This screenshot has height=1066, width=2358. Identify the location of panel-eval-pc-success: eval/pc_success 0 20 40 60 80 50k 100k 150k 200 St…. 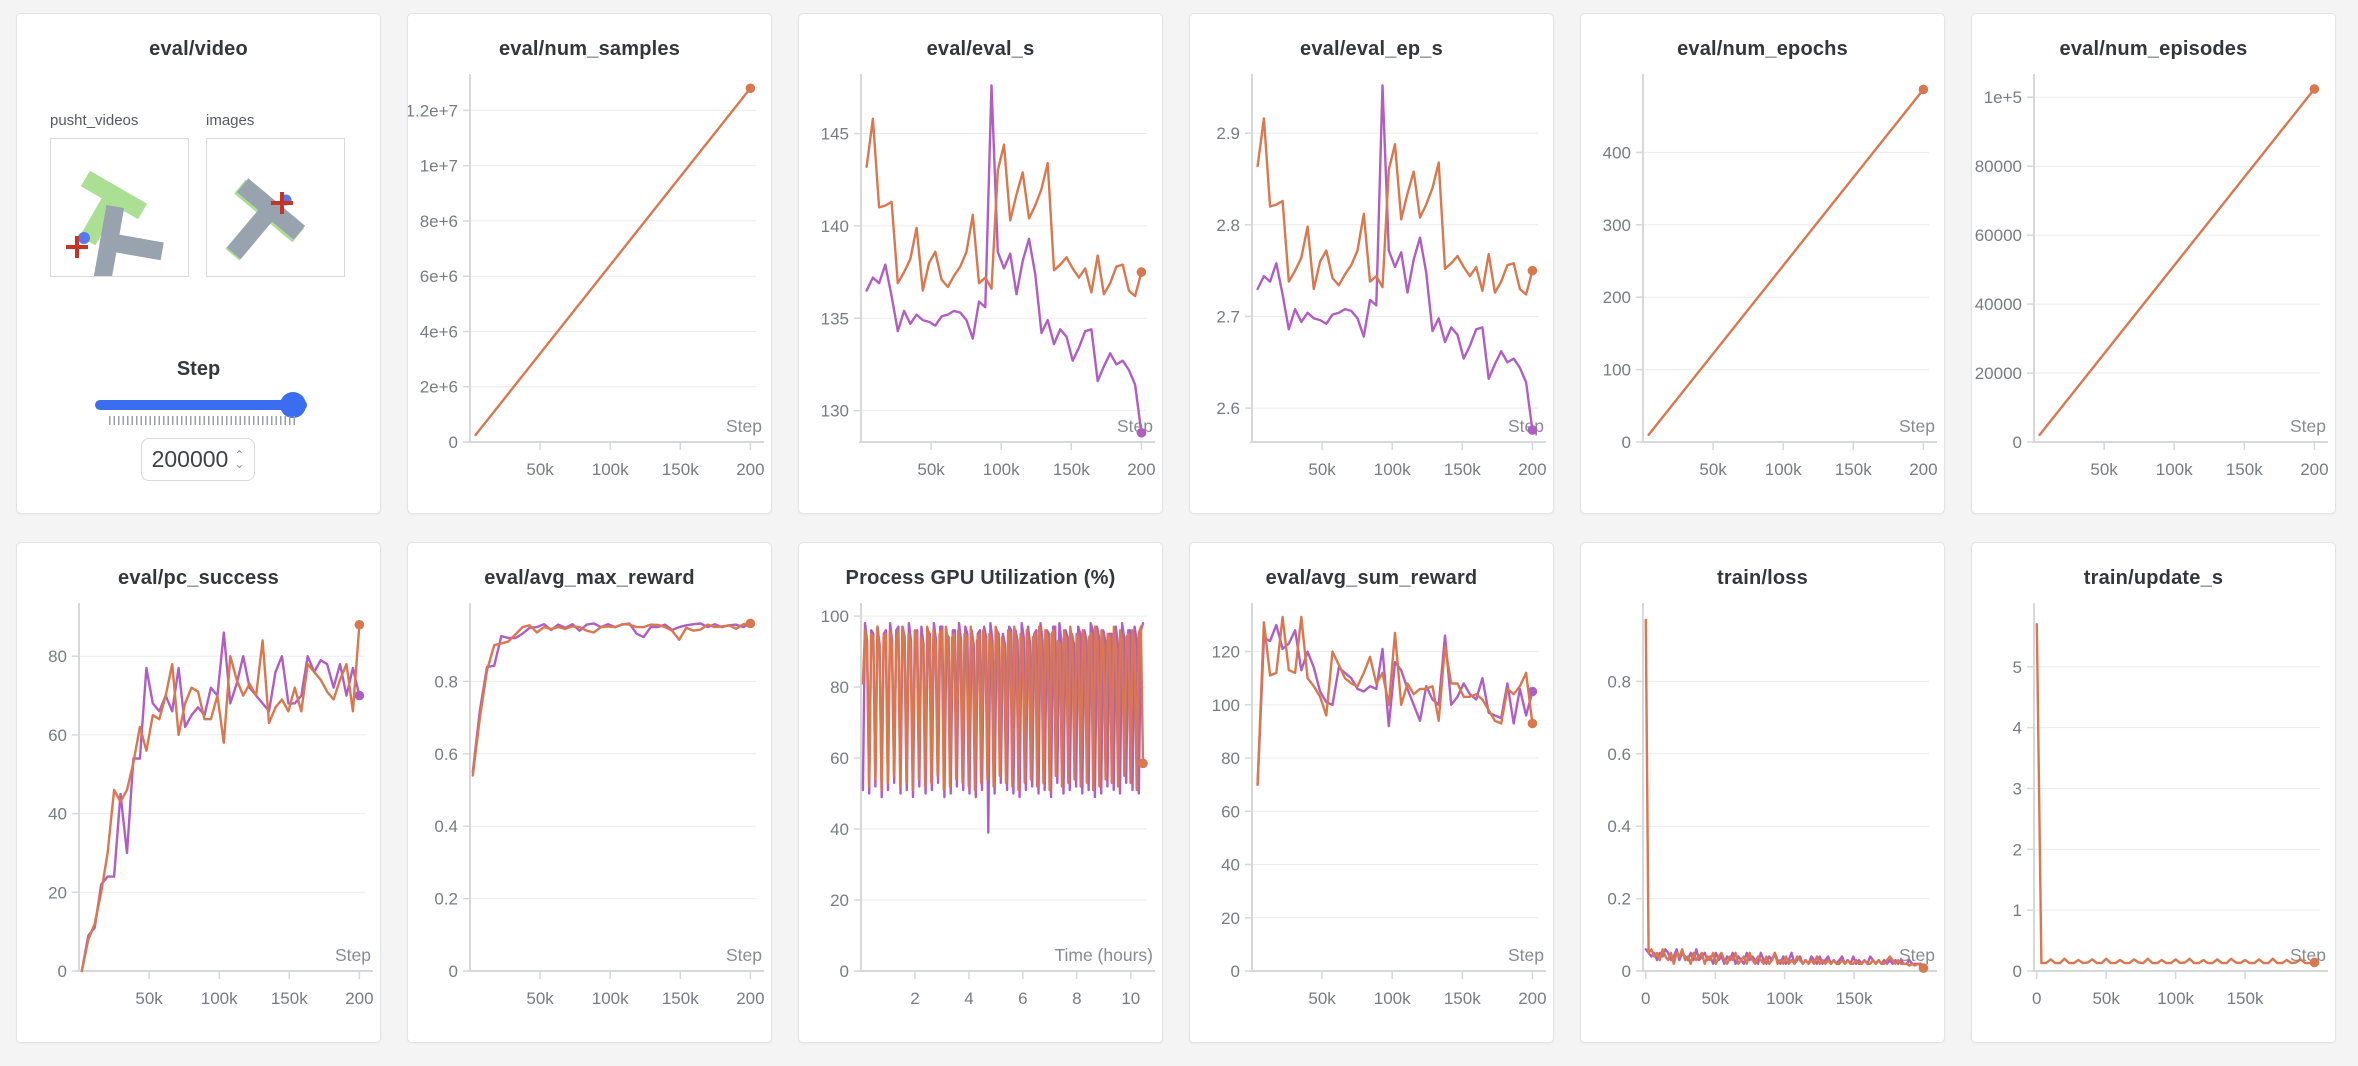
(198, 792).